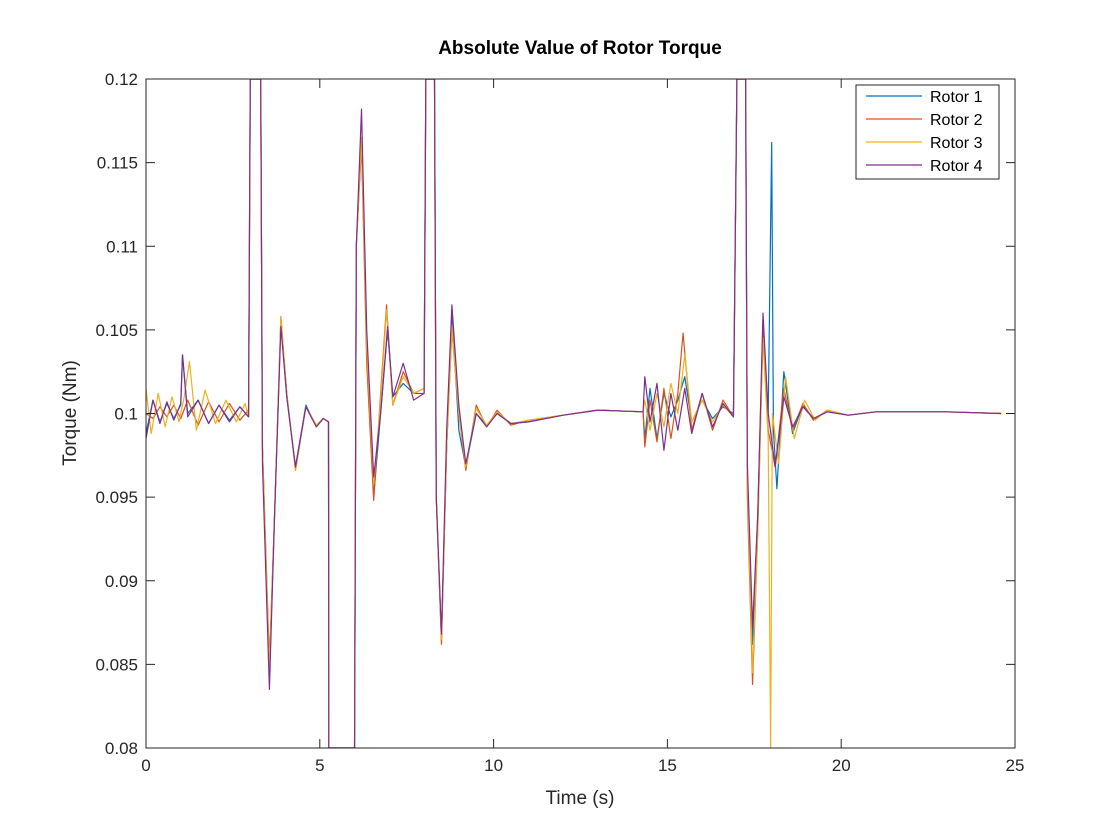 The width and height of the screenshot is (1120, 840). What do you see at coordinates (956, 97) in the screenshot?
I see `legend-label-rotor-1: Rotor 1` at bounding box center [956, 97].